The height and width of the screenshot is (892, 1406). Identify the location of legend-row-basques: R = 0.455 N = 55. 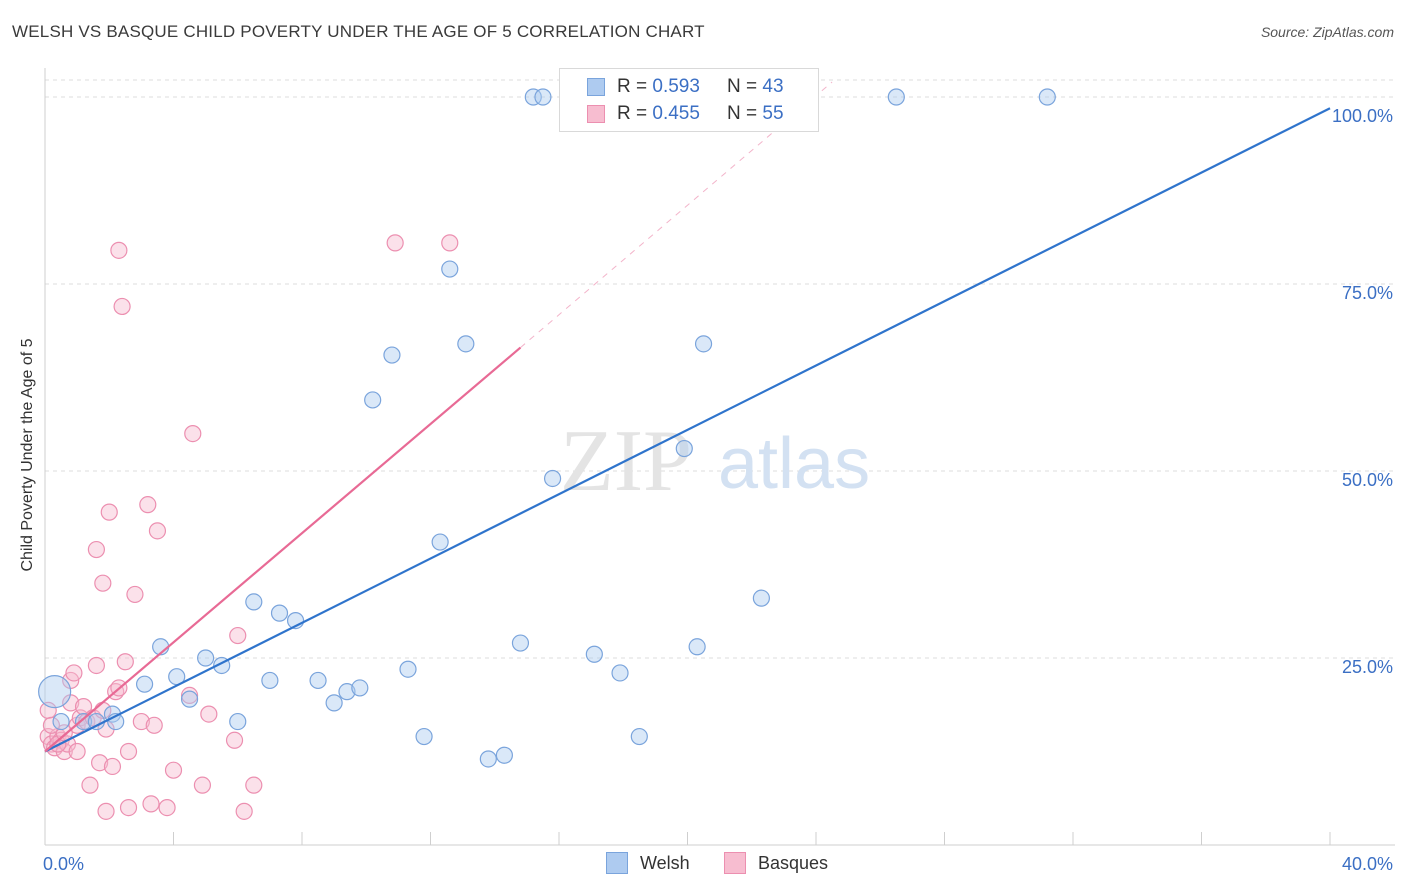
(672, 114).